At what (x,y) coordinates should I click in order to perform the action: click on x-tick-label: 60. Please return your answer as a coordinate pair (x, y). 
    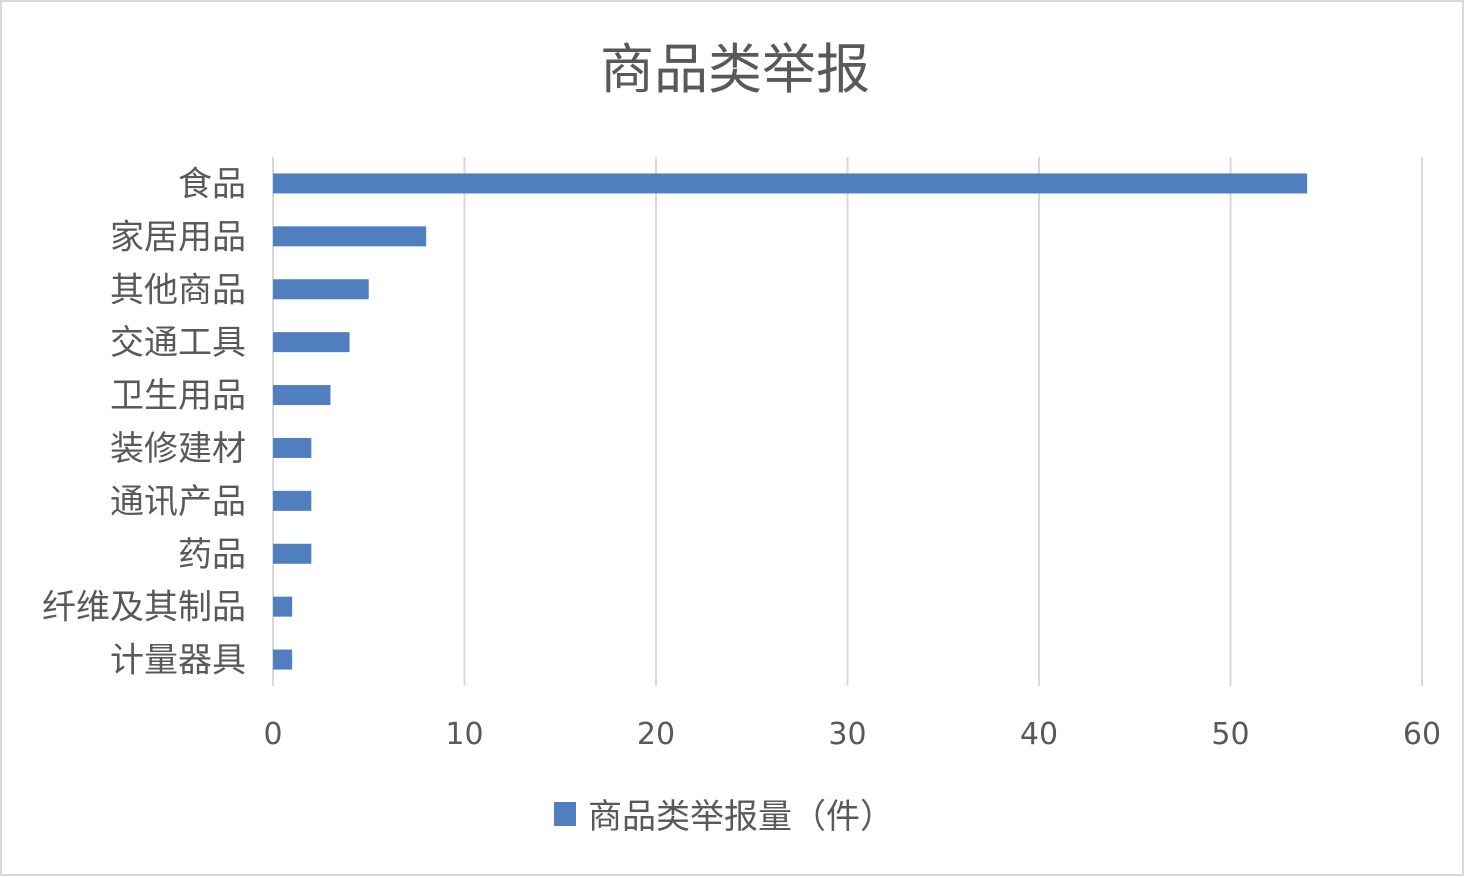
    Looking at the image, I should click on (1422, 734).